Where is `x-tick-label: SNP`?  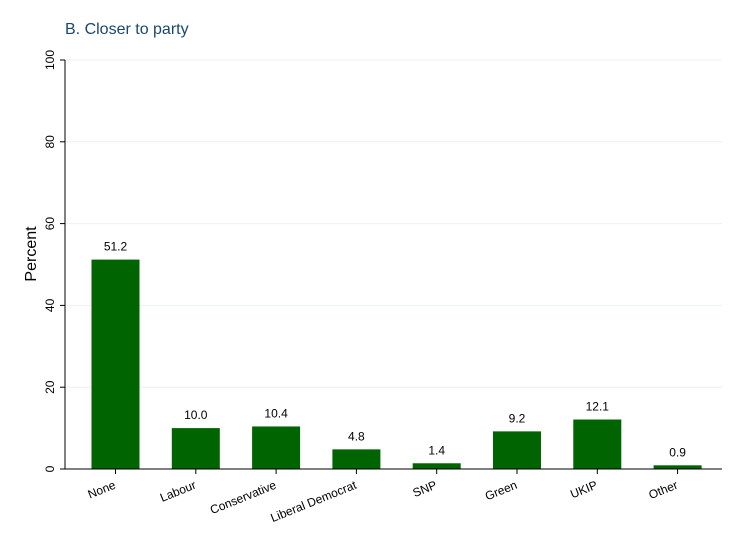
x-tick-label: SNP is located at coordinates (425, 489).